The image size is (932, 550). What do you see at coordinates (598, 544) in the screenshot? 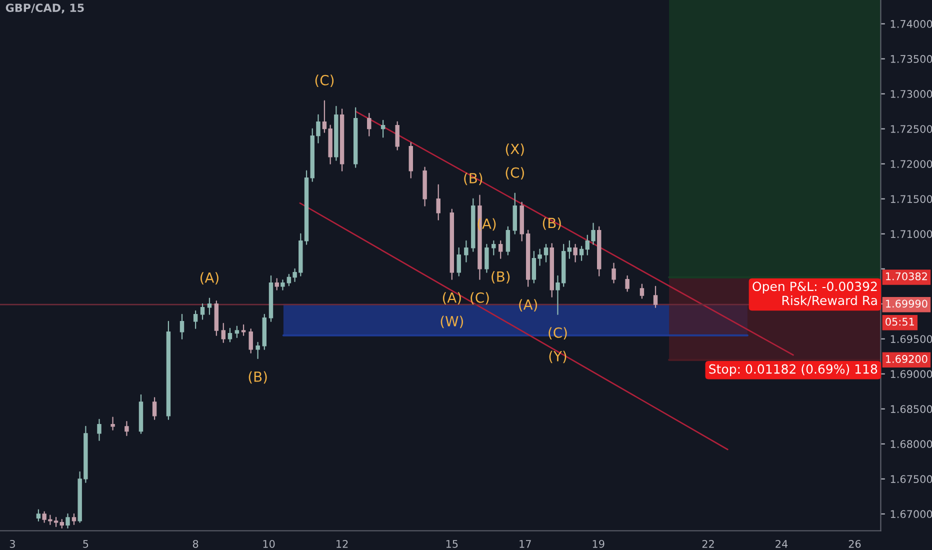
I see `x-tick-label: 19` at bounding box center [598, 544].